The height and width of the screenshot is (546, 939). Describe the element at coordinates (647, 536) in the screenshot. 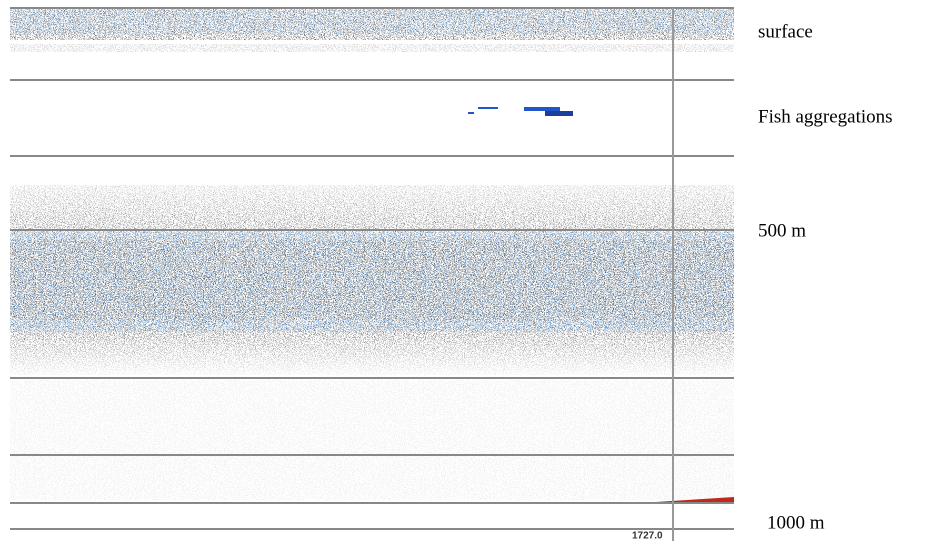

I see `time-marker-label: 1727.0` at that location.